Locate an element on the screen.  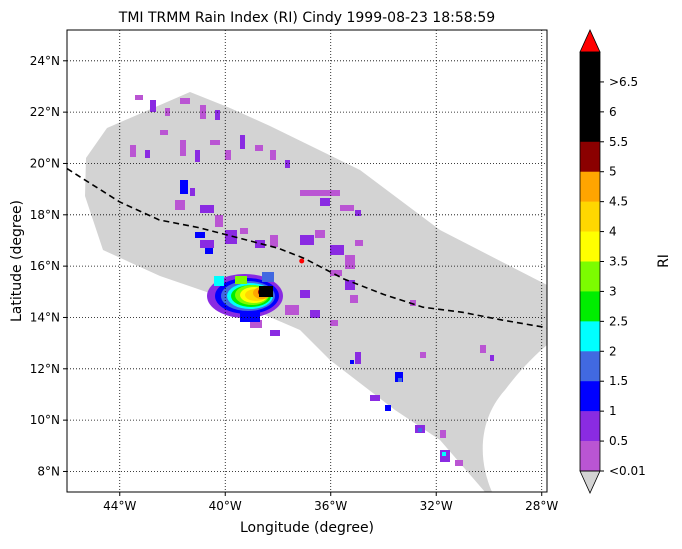
y-tick-label: 10°N is located at coordinates (45, 420).